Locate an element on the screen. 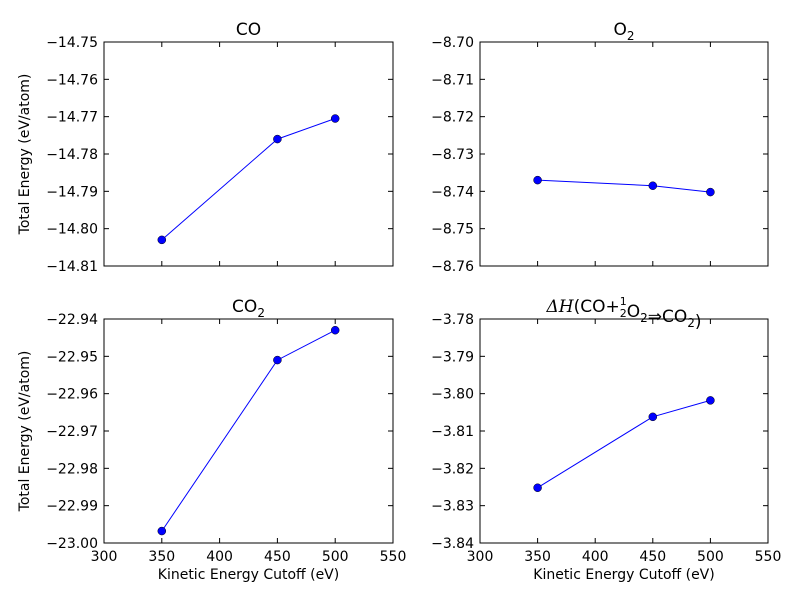 Image resolution: width=800 pixels, height=600 pixels. y-tick-label: −8.74 is located at coordinates (452, 192).